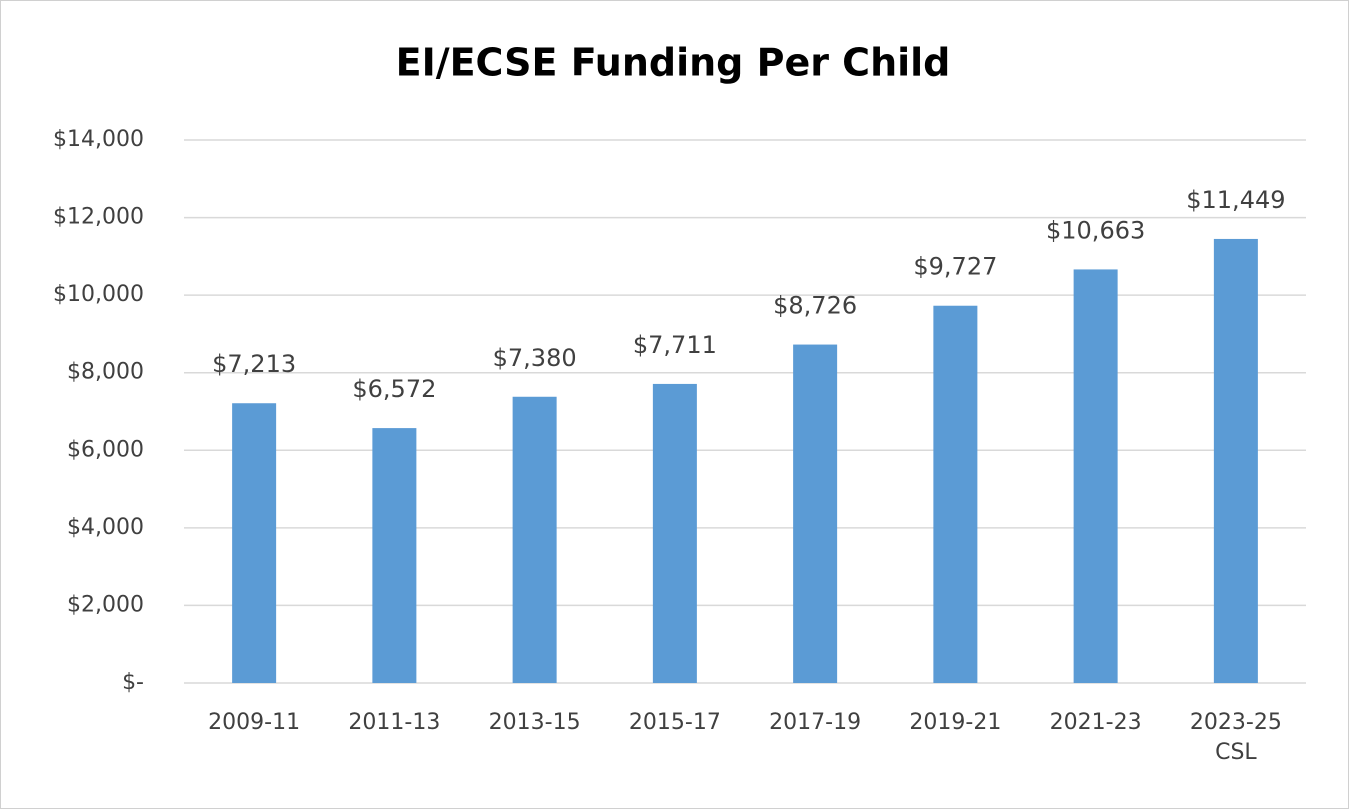  Describe the element at coordinates (815, 722) in the screenshot. I see `x-tick-label: 2017-19` at that location.